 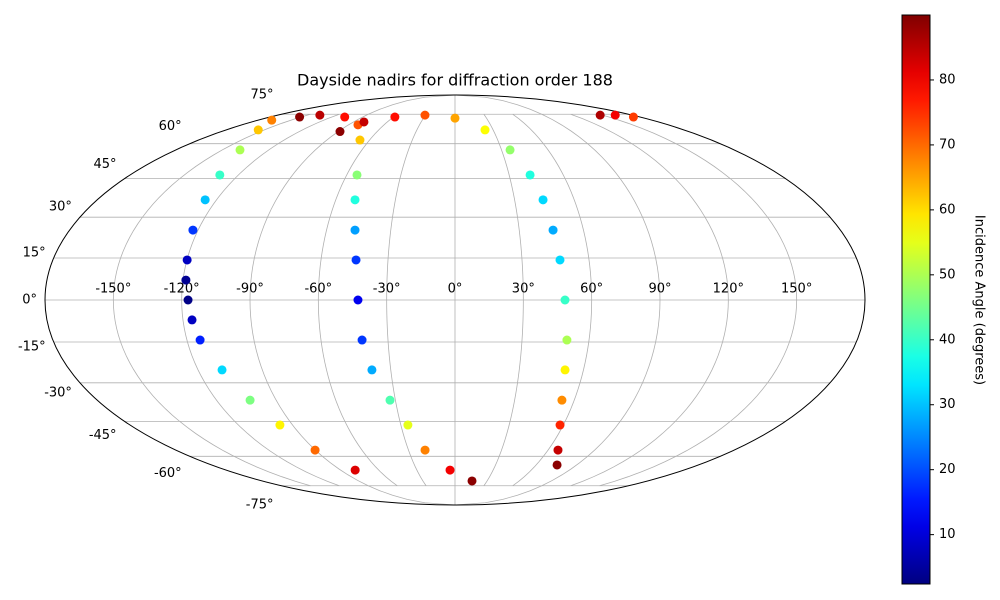 What do you see at coordinates (29, 300) in the screenshot?
I see `y-tick-label: 0°` at bounding box center [29, 300].